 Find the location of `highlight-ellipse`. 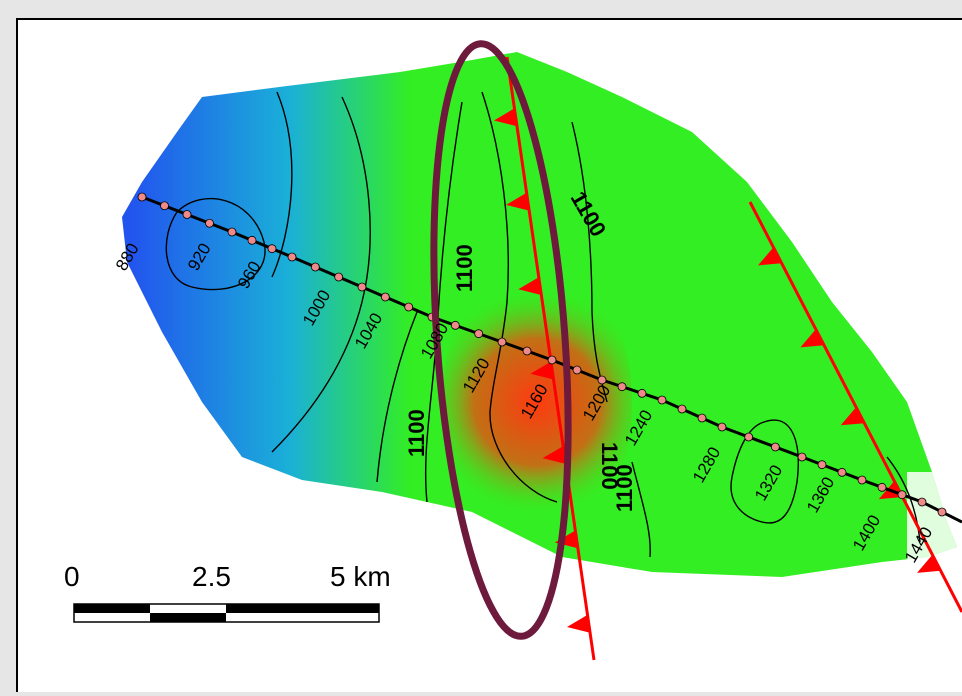

highlight-ellipse is located at coordinates (501, 340).